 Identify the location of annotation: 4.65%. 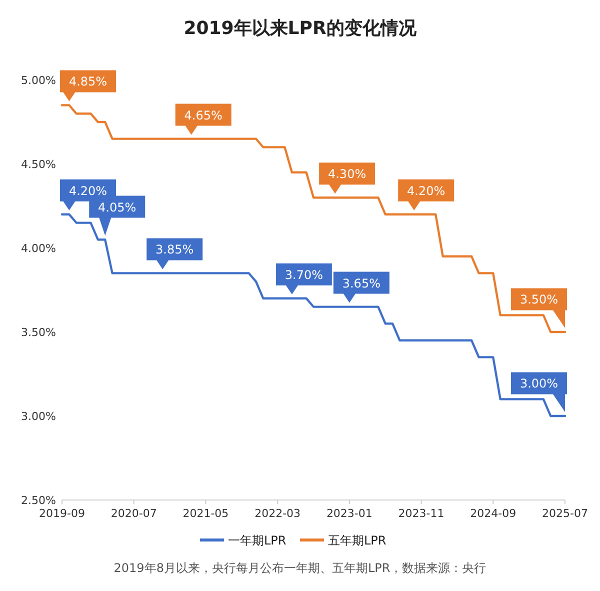
(203, 115).